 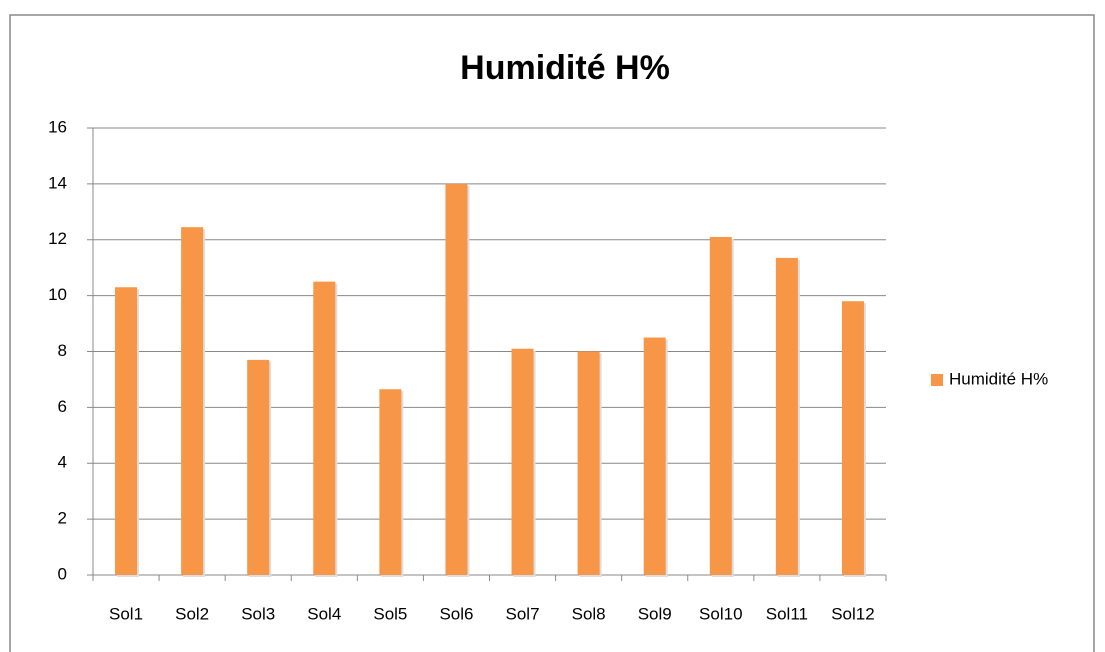 I want to click on x-tick-label: Sol7, so click(x=523, y=613).